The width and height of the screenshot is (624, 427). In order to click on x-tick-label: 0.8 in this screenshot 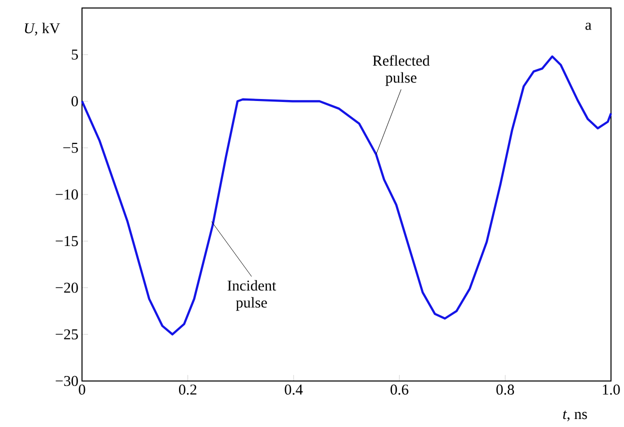, I will do `click(505, 389)`.